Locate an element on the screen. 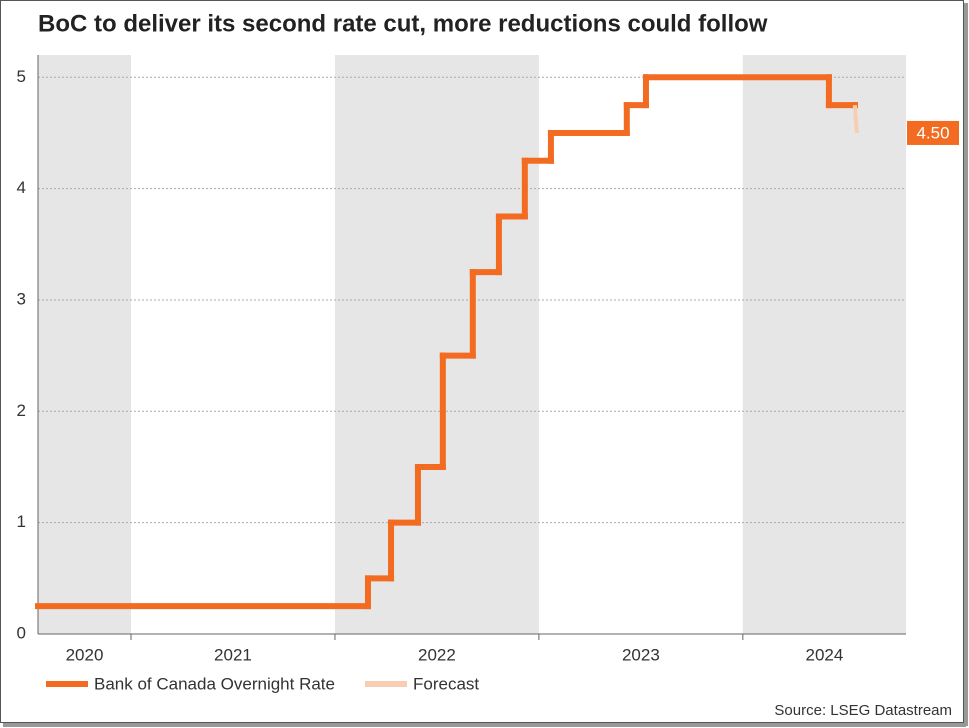 The width and height of the screenshot is (969, 728). source: Source: LSEG Datastream is located at coordinates (863, 710).